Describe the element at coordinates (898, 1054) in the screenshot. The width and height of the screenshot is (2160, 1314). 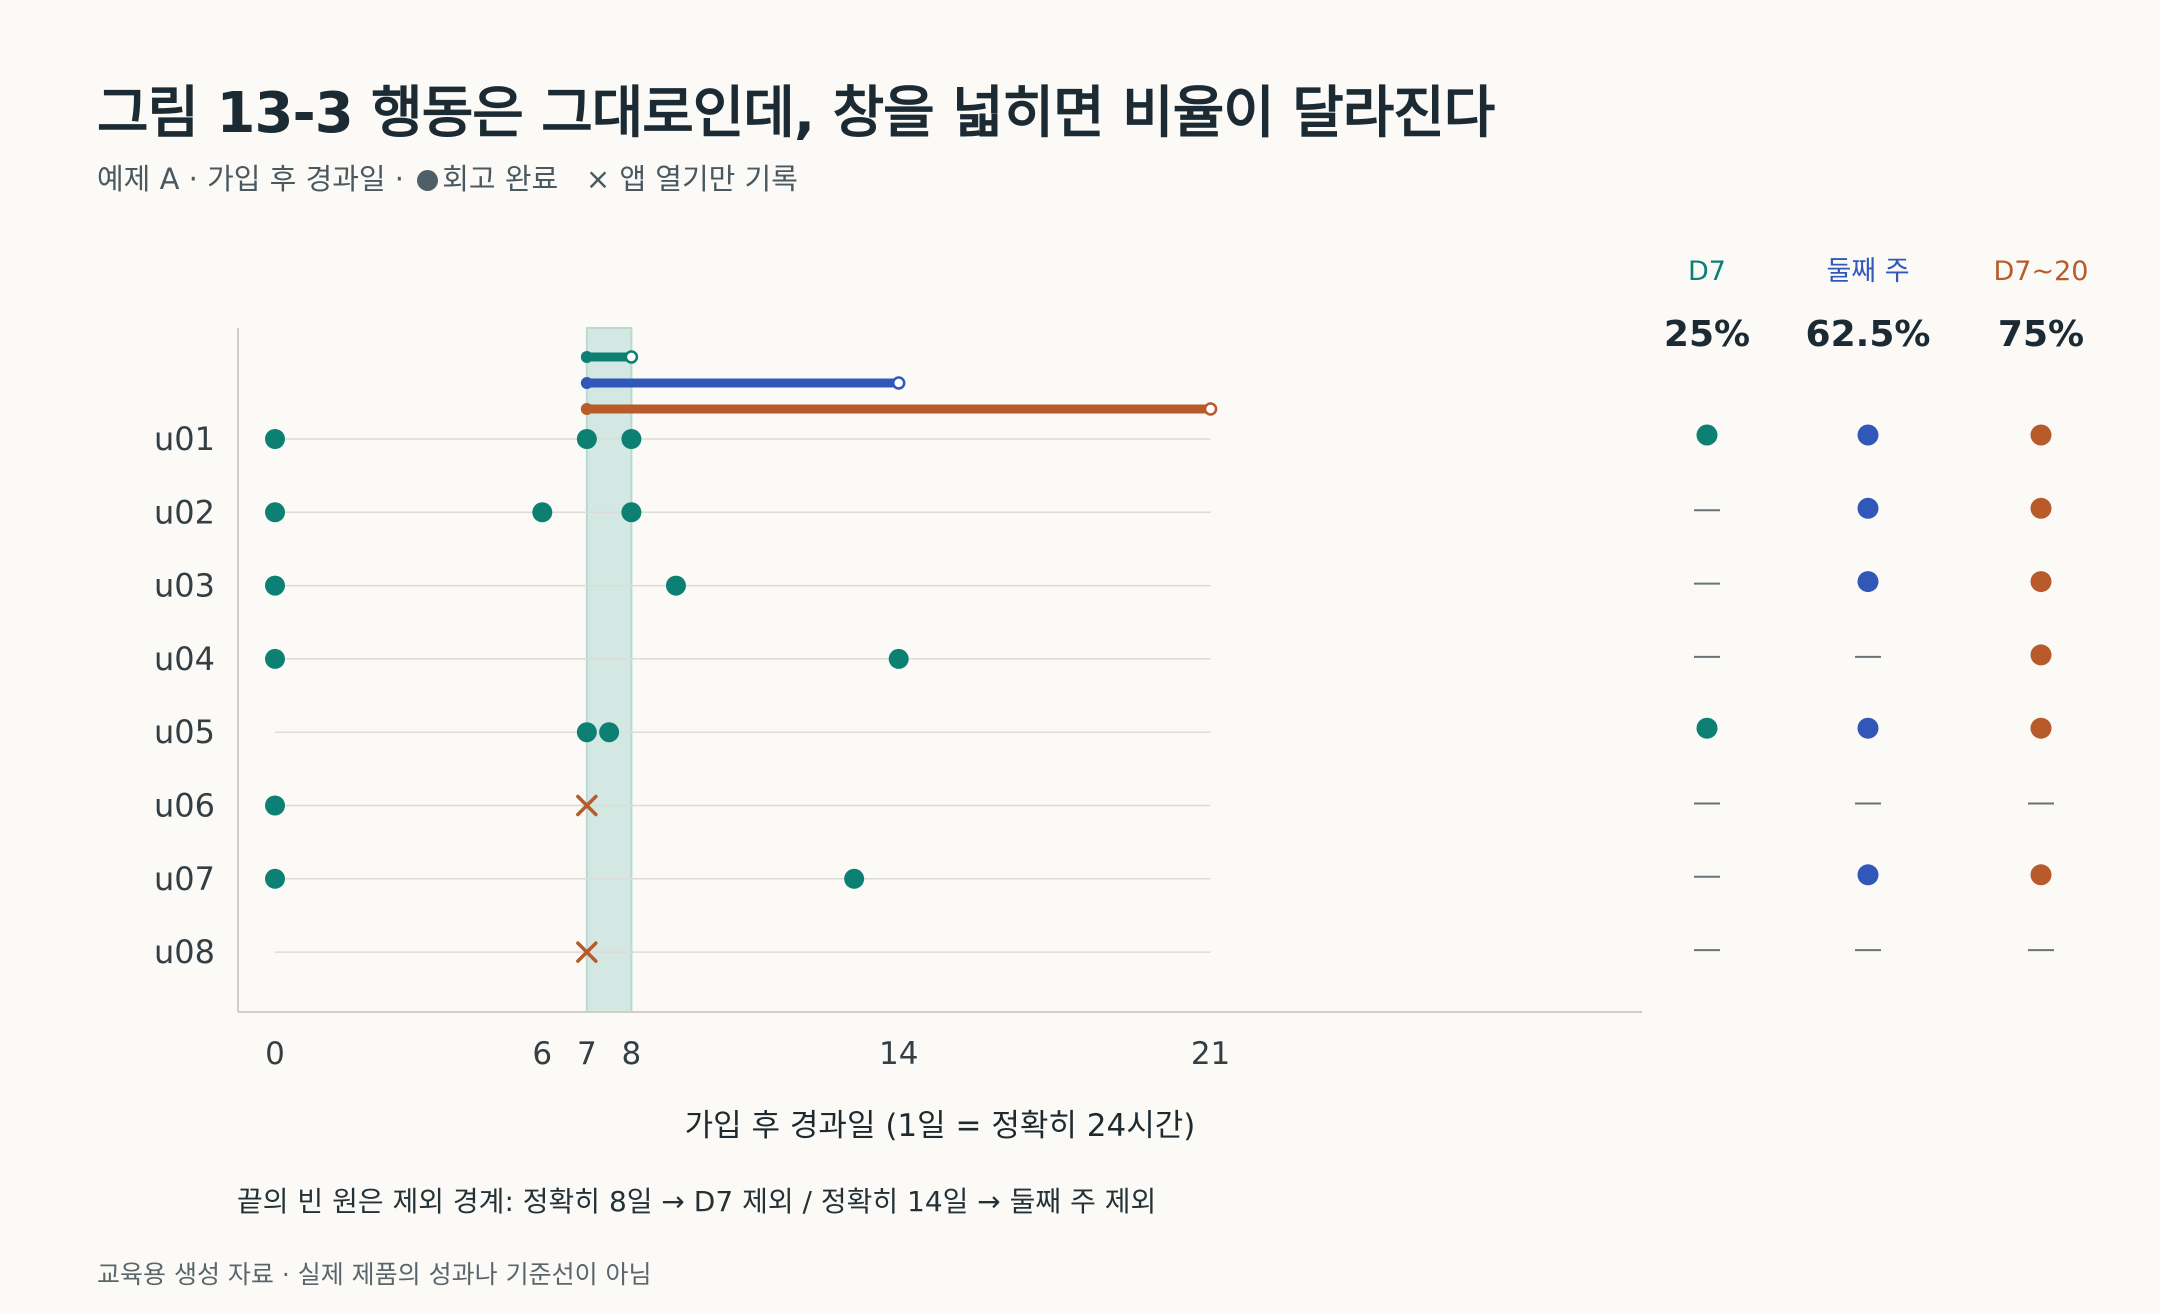
I see `x-tick-label-14: 14` at that location.